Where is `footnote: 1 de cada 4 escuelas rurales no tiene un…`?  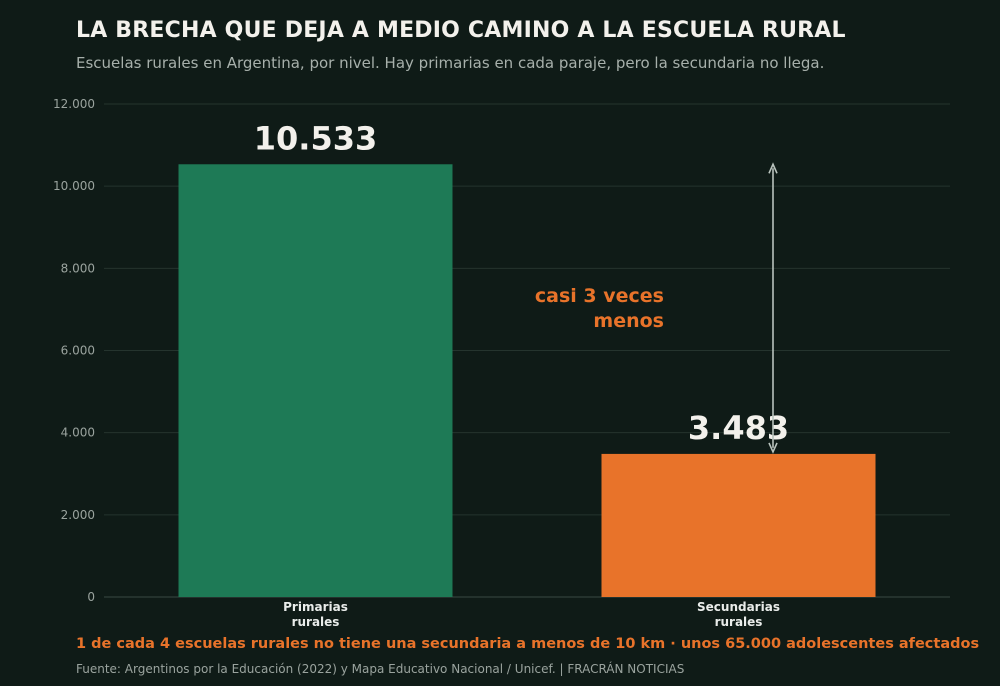
footnote: 1 de cada 4 escuelas rurales no tiene un… is located at coordinates (528, 644).